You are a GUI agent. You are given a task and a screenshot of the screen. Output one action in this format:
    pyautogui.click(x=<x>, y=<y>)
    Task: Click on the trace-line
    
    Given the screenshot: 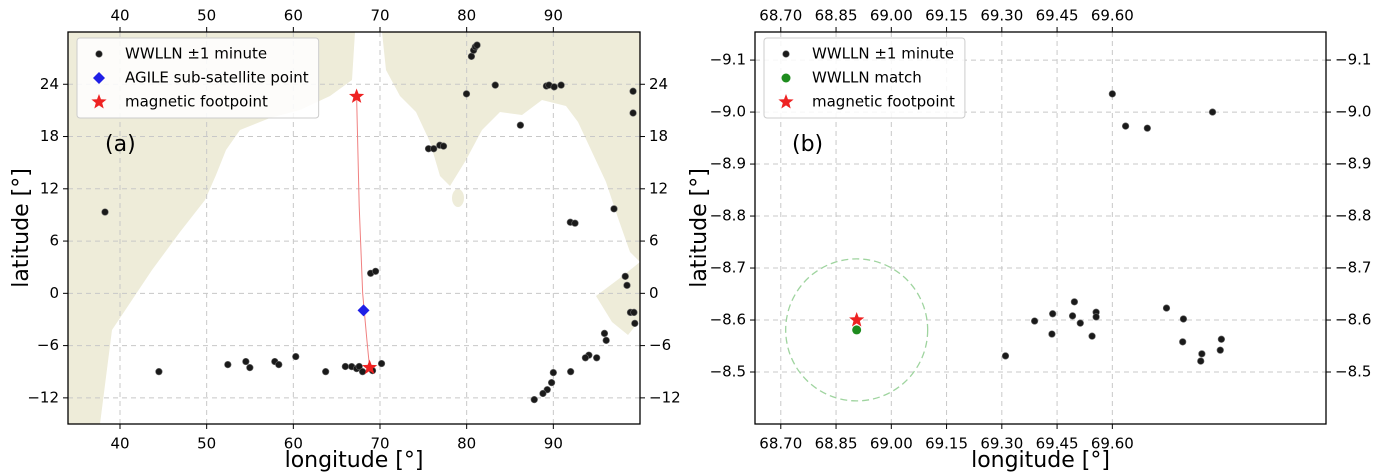 What is the action you would take?
    pyautogui.click(x=363, y=232)
    